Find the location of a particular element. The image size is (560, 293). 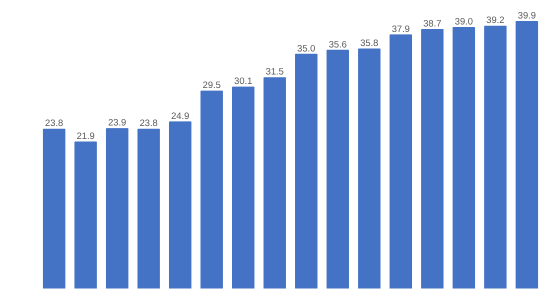

data-label: 37.9 is located at coordinates (401, 29).